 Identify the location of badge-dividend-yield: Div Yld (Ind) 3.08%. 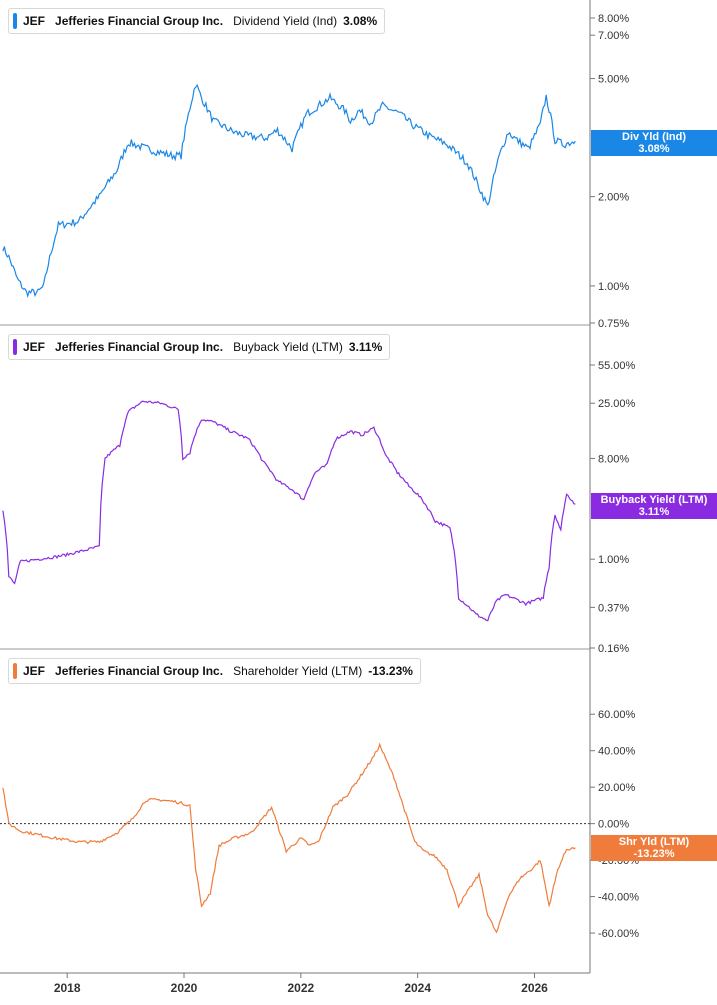
(654, 143).